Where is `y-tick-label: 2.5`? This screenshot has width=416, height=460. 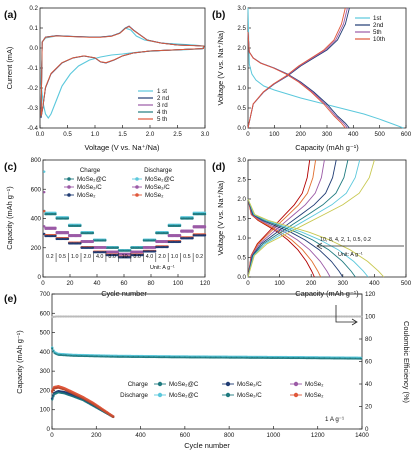
y-tick-label: 2.5 is located at coordinates (241, 180).